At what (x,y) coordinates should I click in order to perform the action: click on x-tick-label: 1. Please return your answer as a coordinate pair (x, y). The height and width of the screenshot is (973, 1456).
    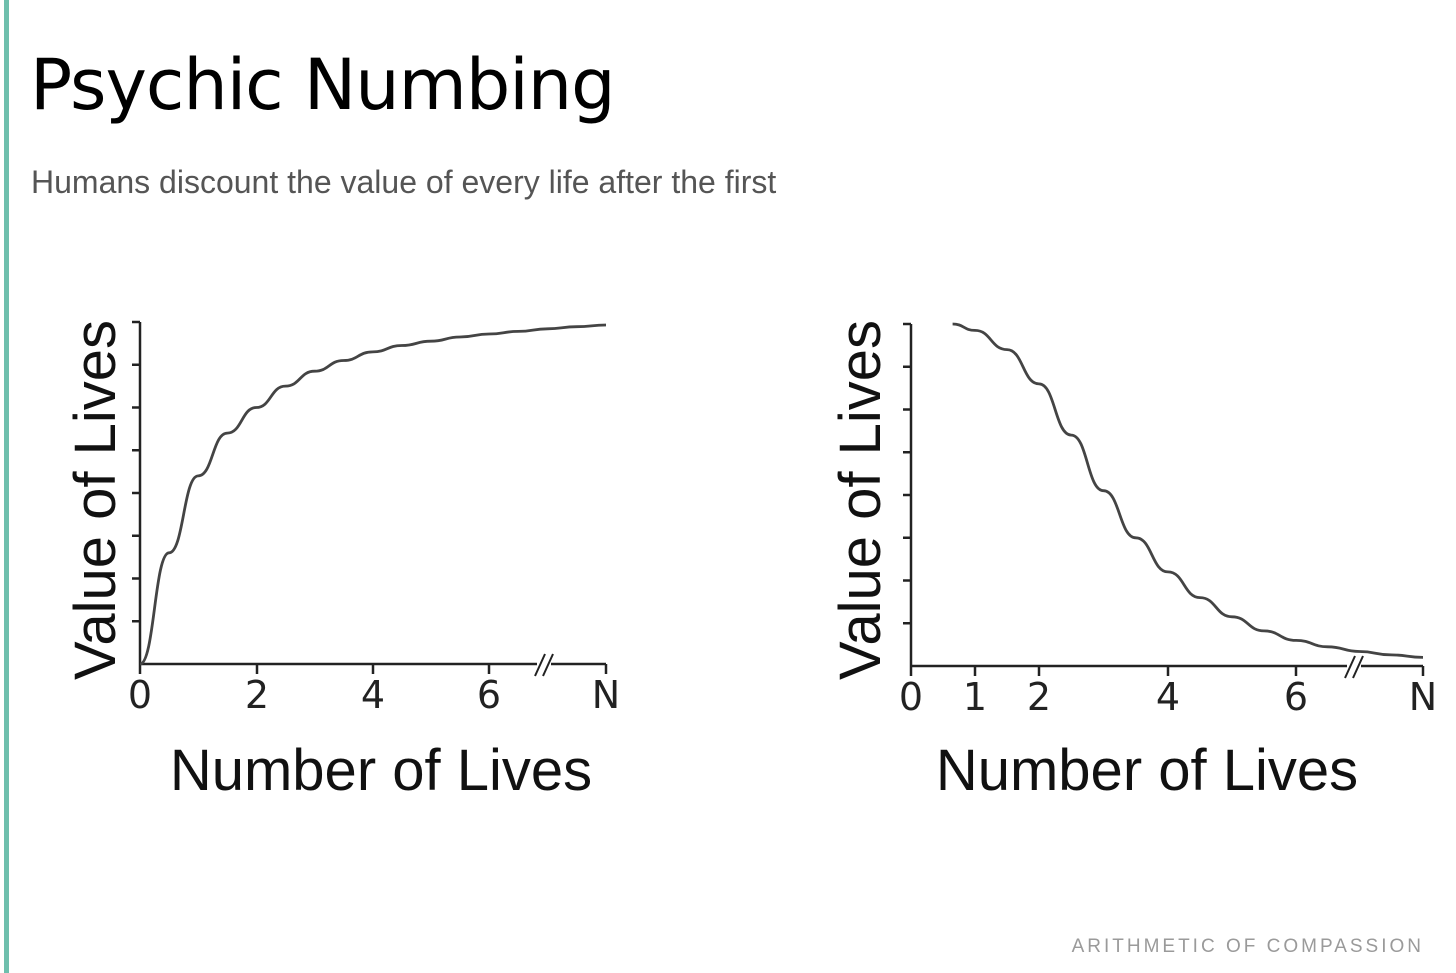
    Looking at the image, I should click on (975, 697).